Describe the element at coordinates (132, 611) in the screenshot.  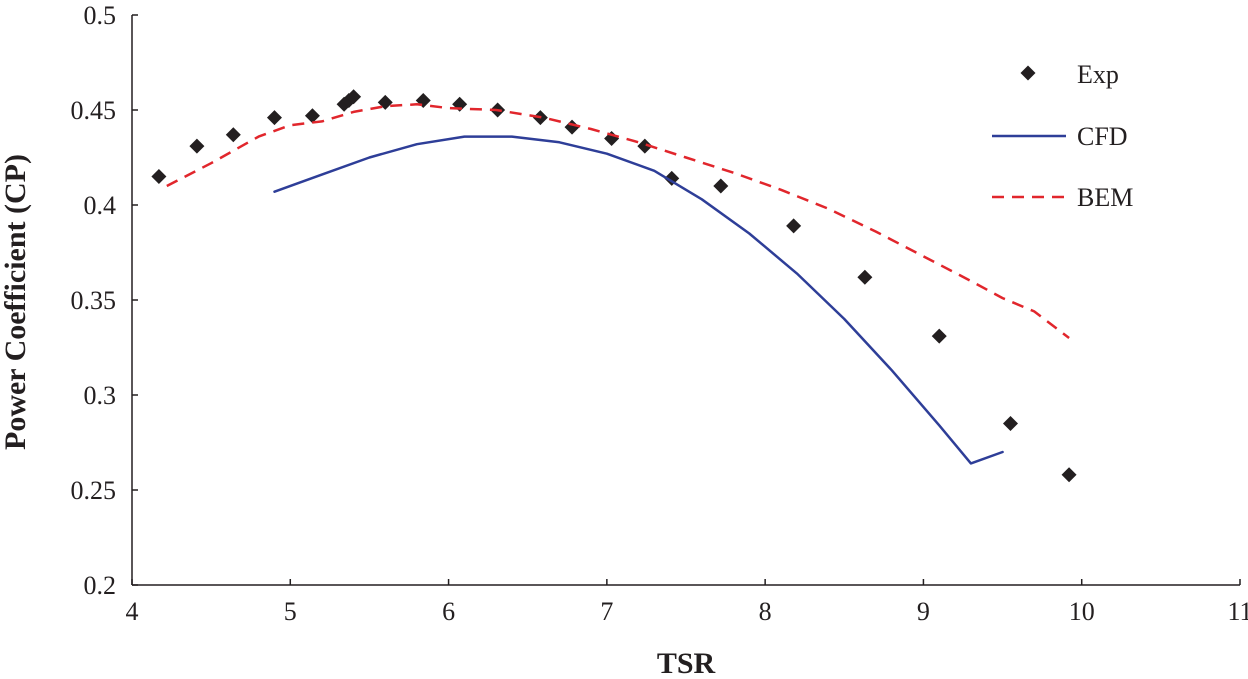
I see `x-tick-label: 4` at that location.